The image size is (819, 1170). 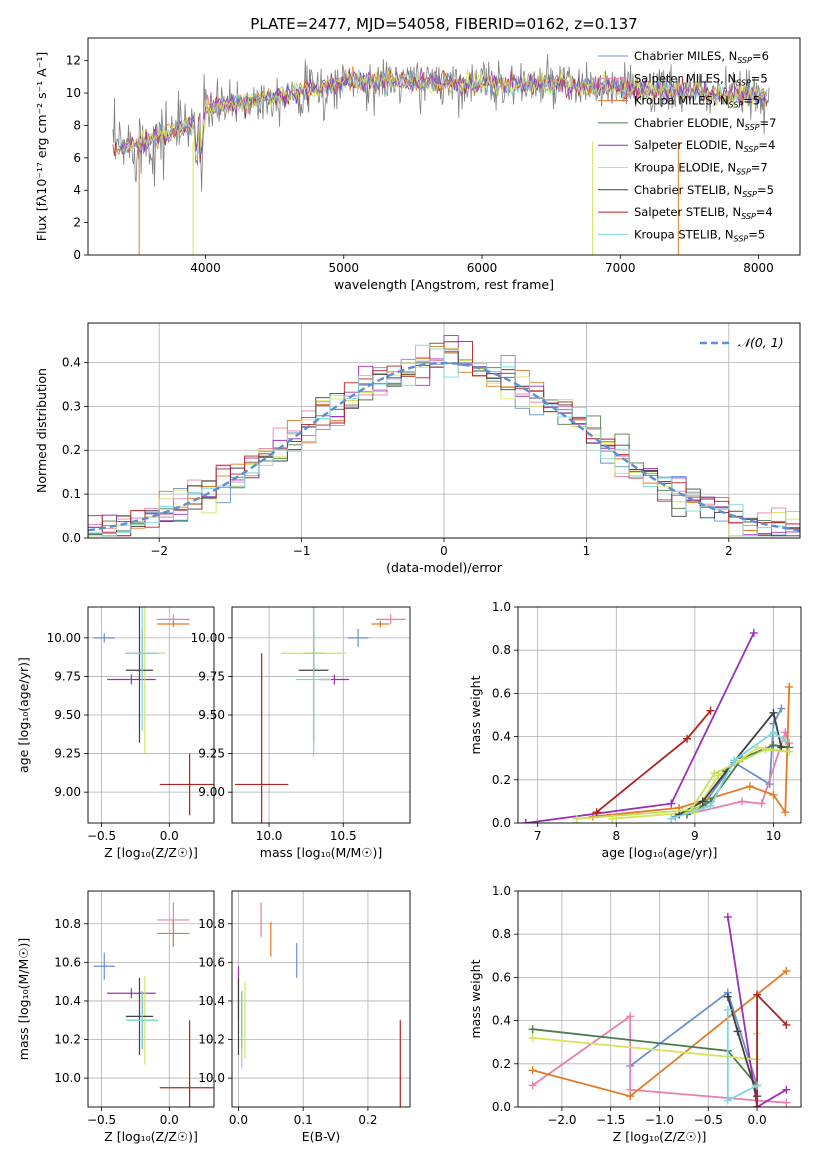 What do you see at coordinates (764, 212) in the screenshot?
I see `legend-value: =4` at bounding box center [764, 212].